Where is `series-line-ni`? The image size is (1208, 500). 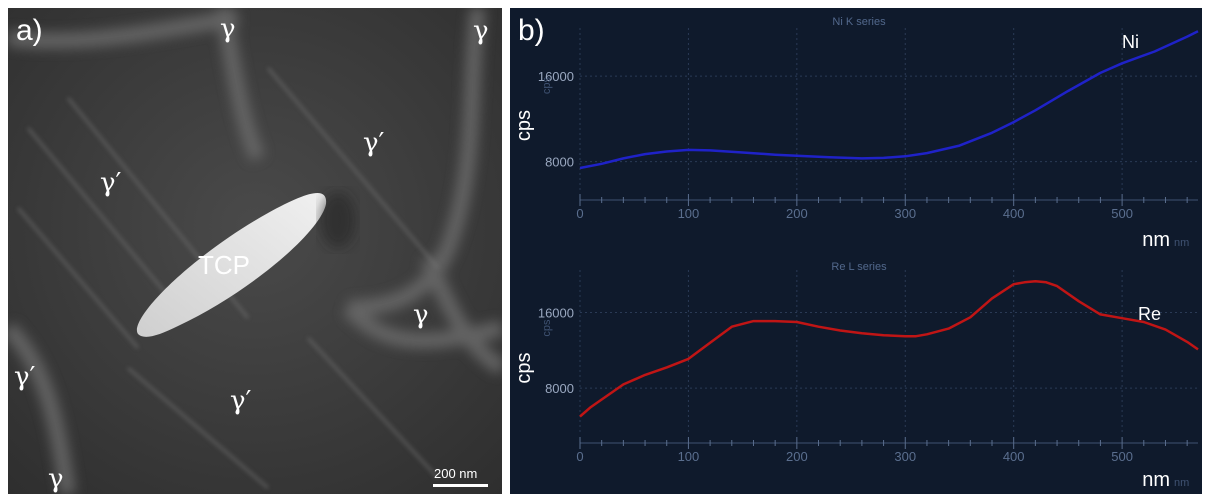
series-line-ni is located at coordinates (889, 100).